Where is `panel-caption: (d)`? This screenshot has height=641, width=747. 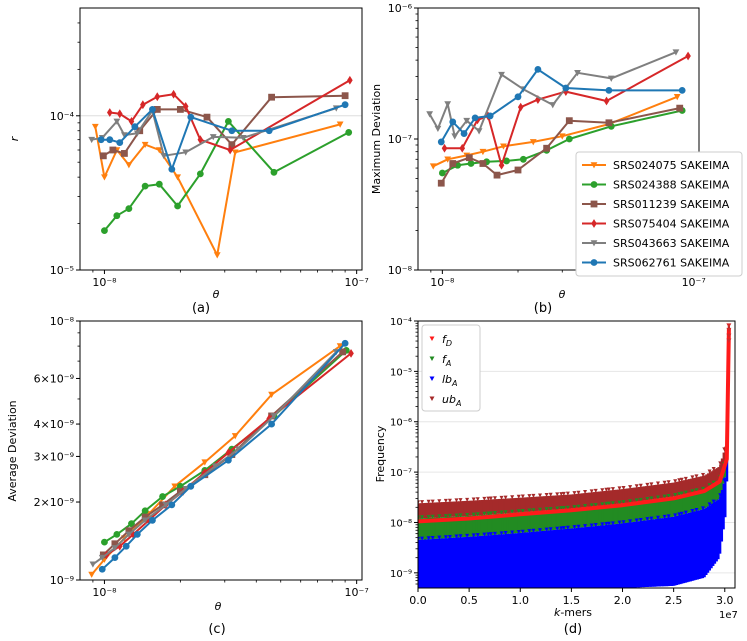 panel-caption: (d) is located at coordinates (573, 629).